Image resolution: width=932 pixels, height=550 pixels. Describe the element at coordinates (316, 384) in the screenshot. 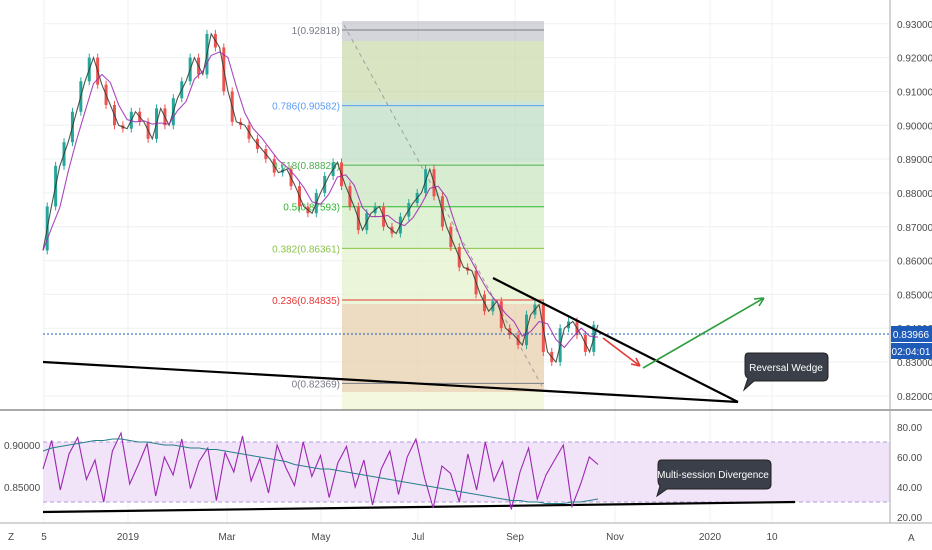

I see `fib-level-label: 0(0.82369)` at that location.